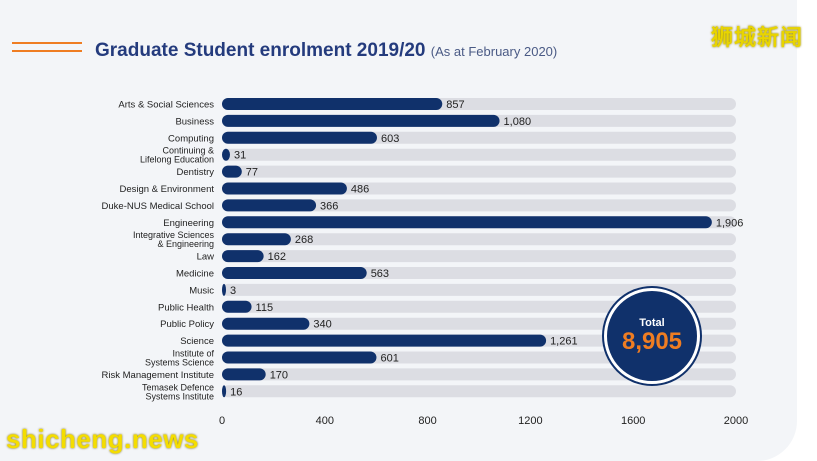  Describe the element at coordinates (102, 439) in the screenshot. I see `watermark-bottom-left: shicheng.news` at that location.